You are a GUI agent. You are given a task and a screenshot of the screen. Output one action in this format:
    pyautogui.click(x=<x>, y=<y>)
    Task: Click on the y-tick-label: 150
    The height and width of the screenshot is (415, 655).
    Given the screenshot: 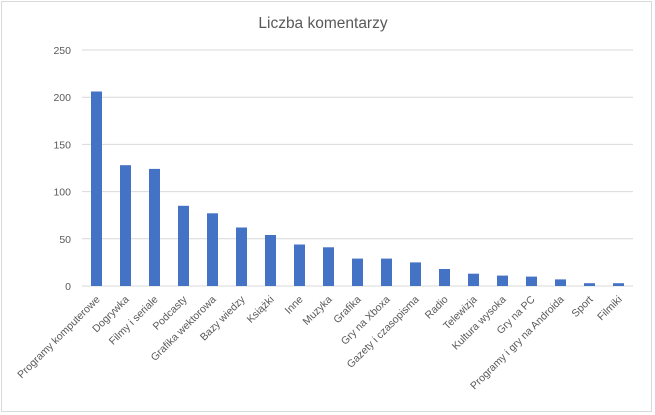 What is the action you would take?
    pyautogui.click(x=62, y=145)
    